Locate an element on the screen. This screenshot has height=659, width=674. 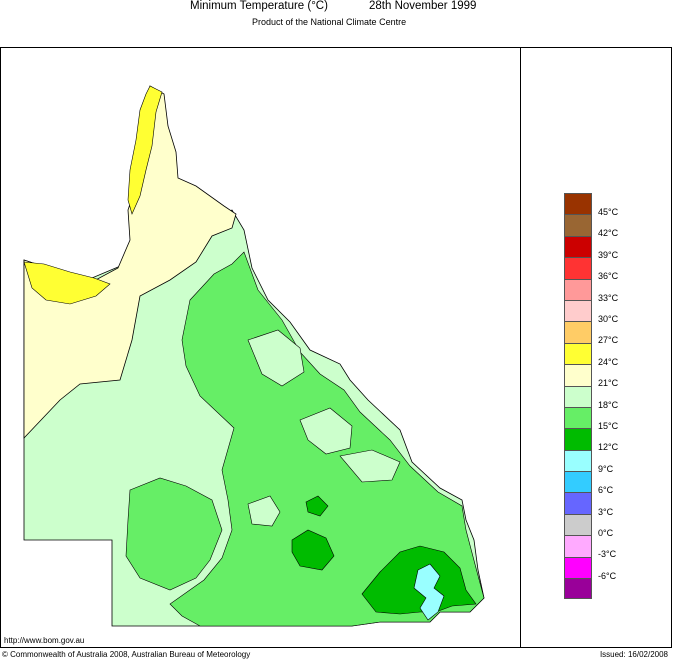
legend-label: 36°C is located at coordinates (608, 276).